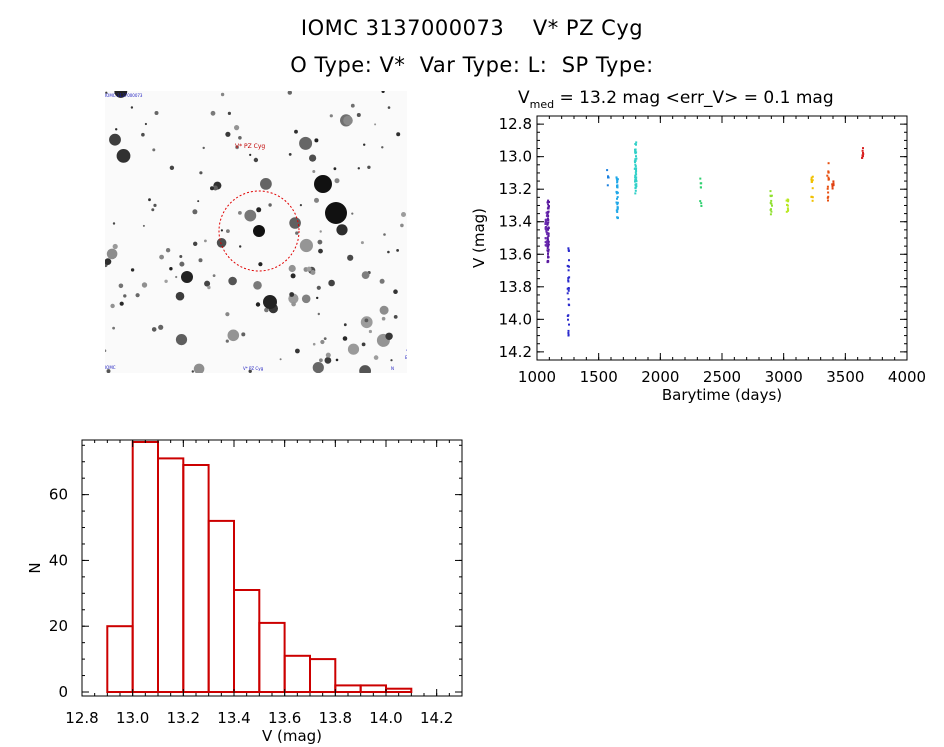 The image size is (944, 747). Describe the element at coordinates (784, 377) in the screenshot. I see `x-tick-label: 3000` at that location.